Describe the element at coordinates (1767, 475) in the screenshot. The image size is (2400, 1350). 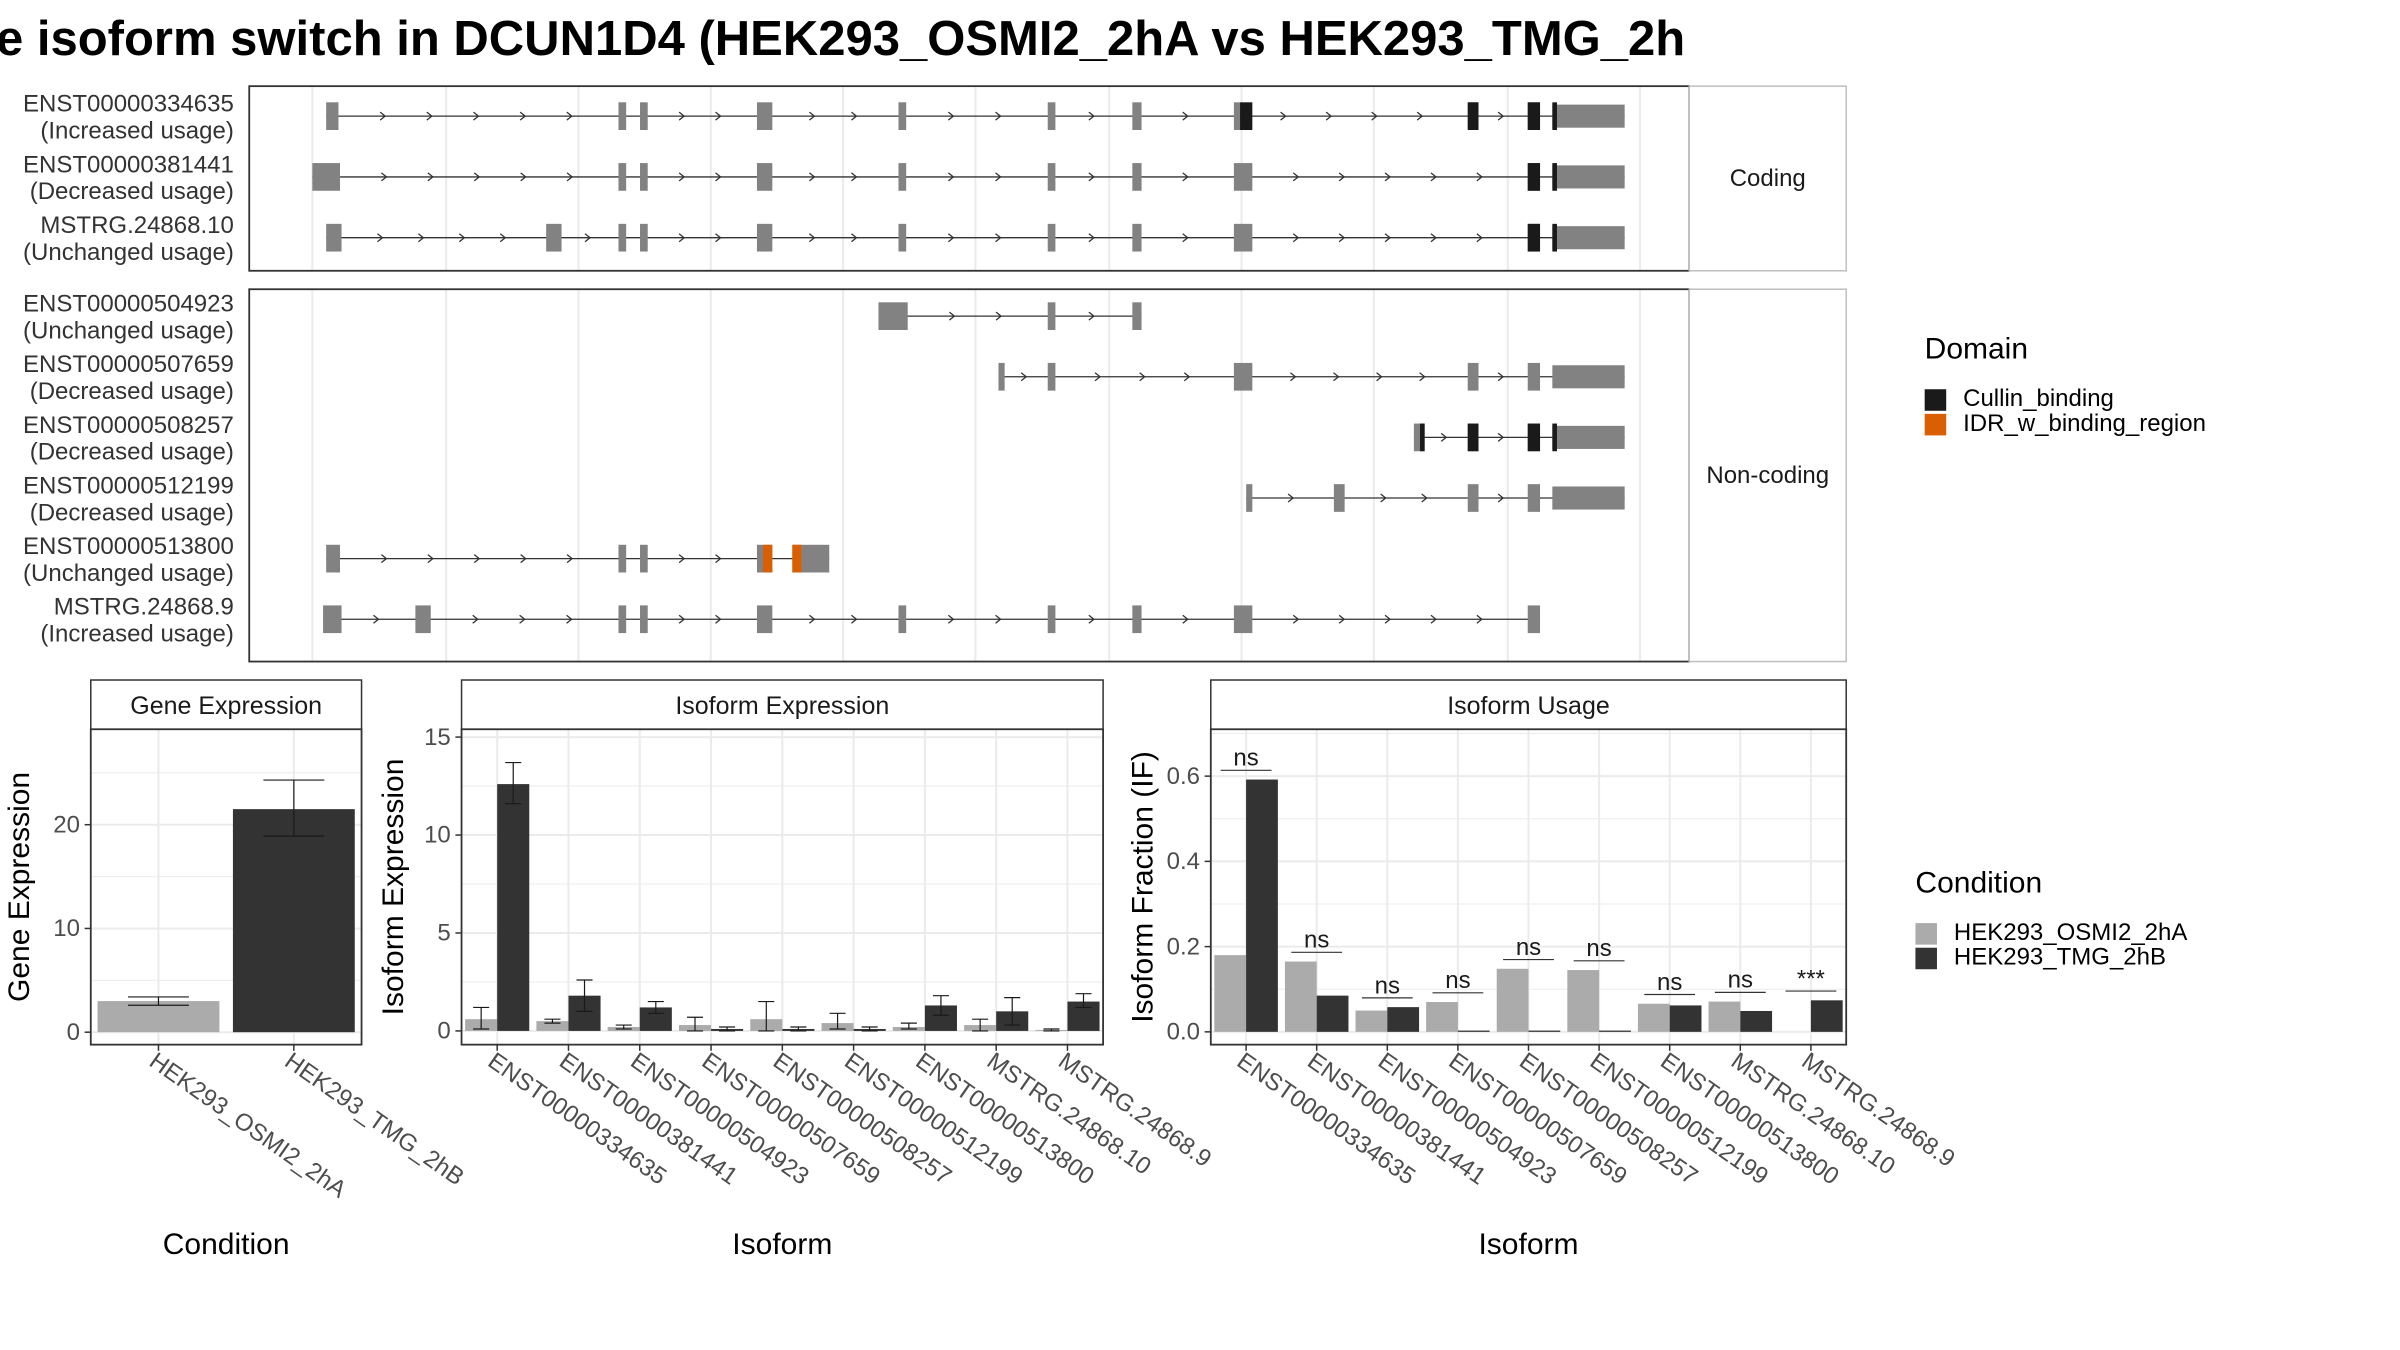
I see `facet-strip-label: Non-coding` at that location.